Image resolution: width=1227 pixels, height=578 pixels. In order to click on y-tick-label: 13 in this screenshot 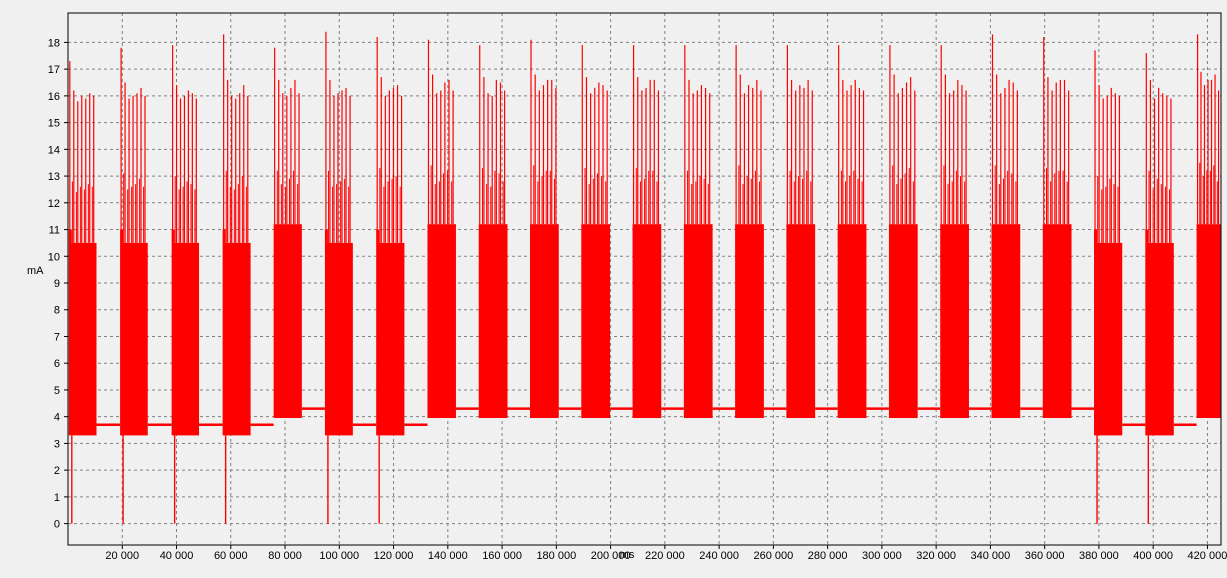, I will do `click(54, 177)`.